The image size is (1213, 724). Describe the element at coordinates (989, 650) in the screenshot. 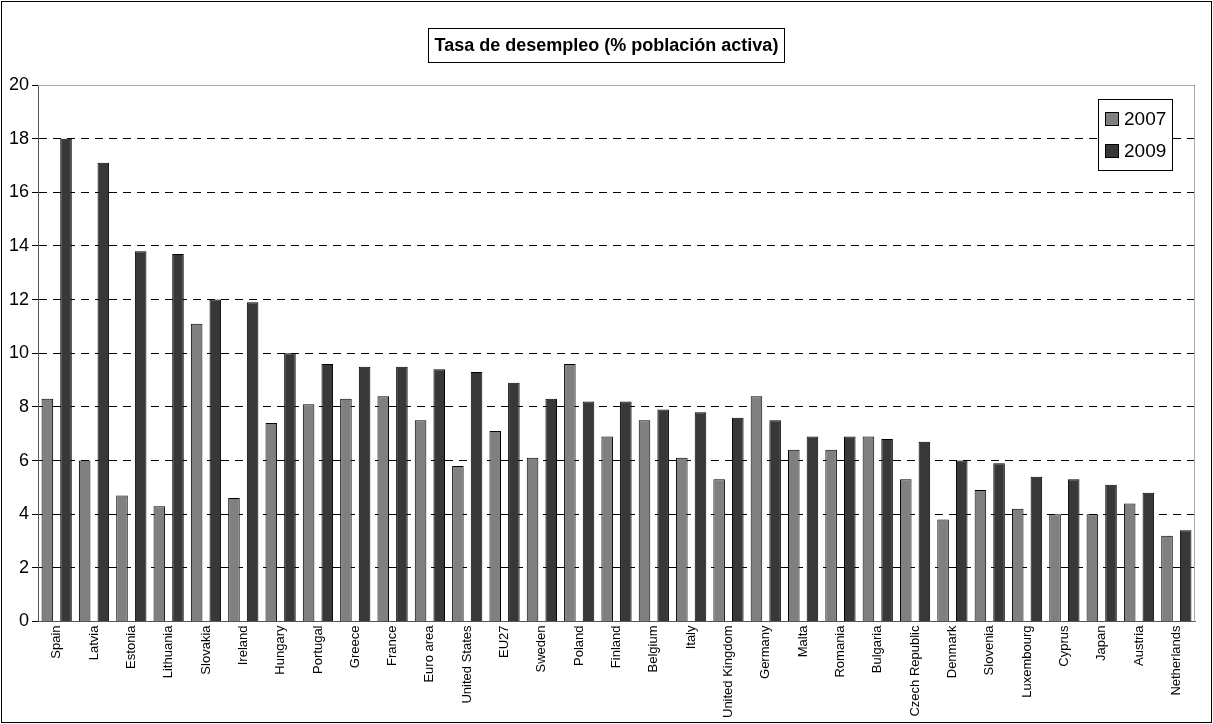

I see `x-tick-label: Slovenia` at that location.